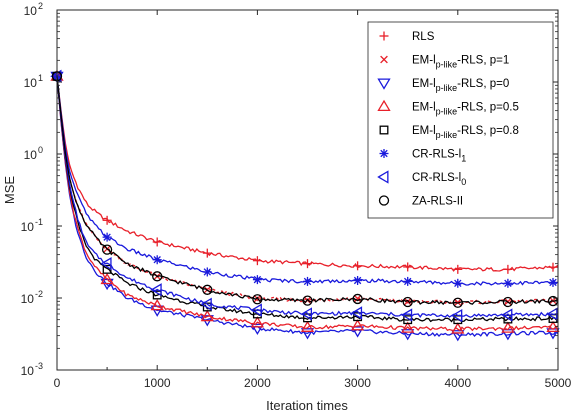 This screenshot has width=578, height=416. Describe the element at coordinates (465, 109) in the screenshot. I see `legend-label-em-lp-like-rls-p-0-5: EM-lp-like-RLS, p=0.5` at that location.